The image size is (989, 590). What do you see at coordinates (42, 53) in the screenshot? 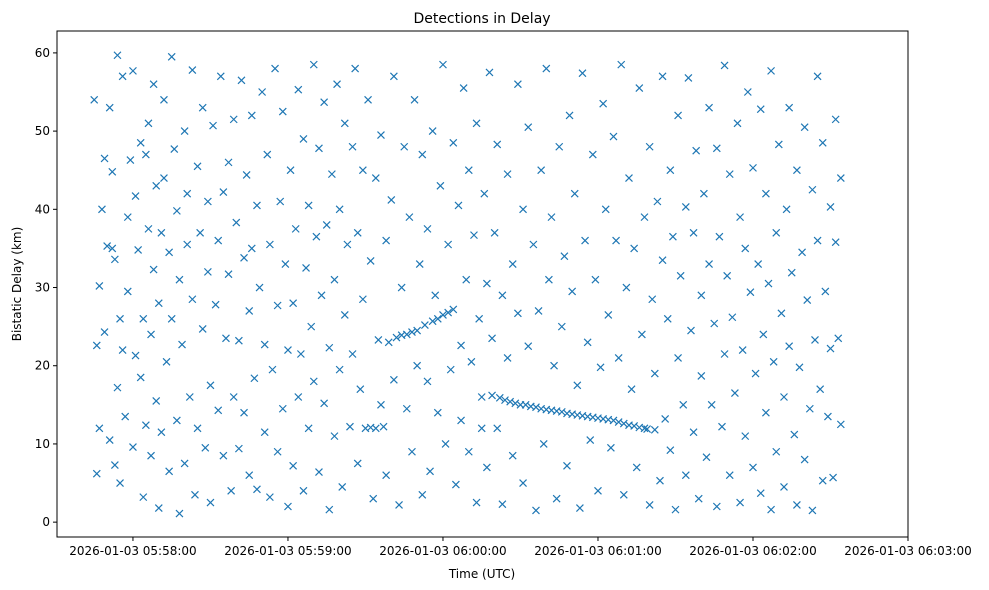
I see `y-tick-label: 60` at bounding box center [42, 53].